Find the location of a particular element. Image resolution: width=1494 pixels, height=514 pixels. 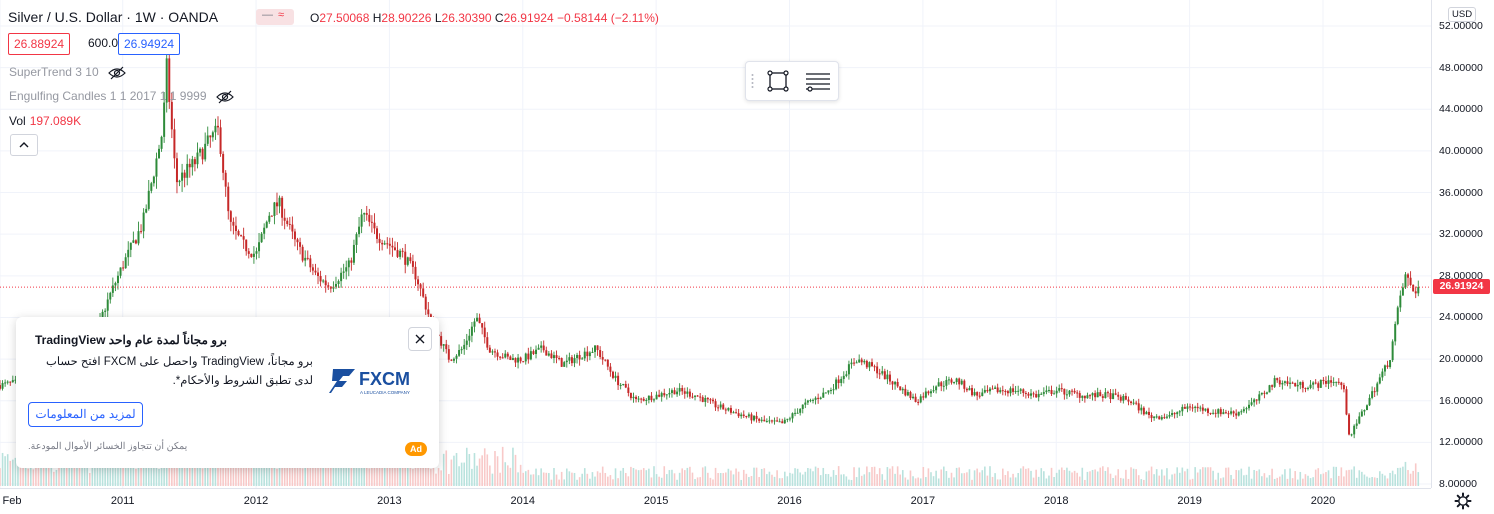

interval: 1W is located at coordinates (145, 17).